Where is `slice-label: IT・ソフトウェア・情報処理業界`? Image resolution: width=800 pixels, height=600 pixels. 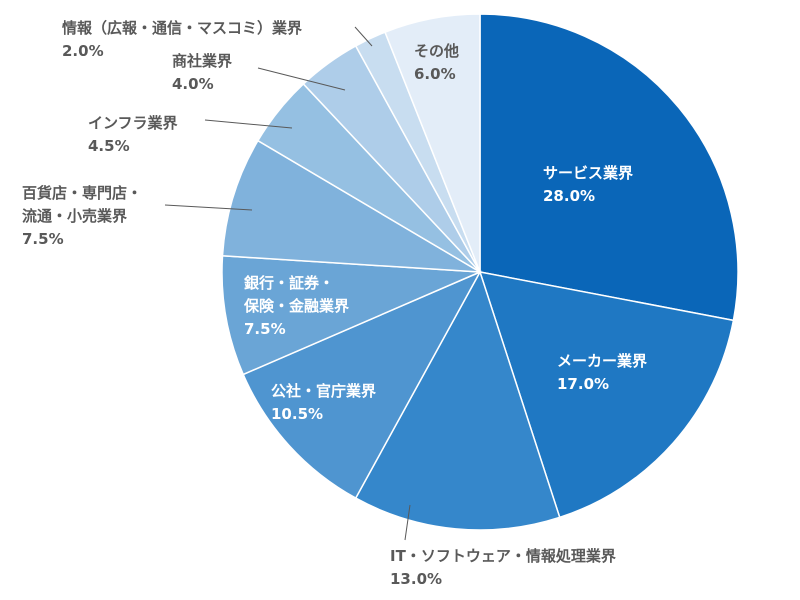 slice-label: IT・ソフトウェア・情報処理業界 is located at coordinates (503, 556).